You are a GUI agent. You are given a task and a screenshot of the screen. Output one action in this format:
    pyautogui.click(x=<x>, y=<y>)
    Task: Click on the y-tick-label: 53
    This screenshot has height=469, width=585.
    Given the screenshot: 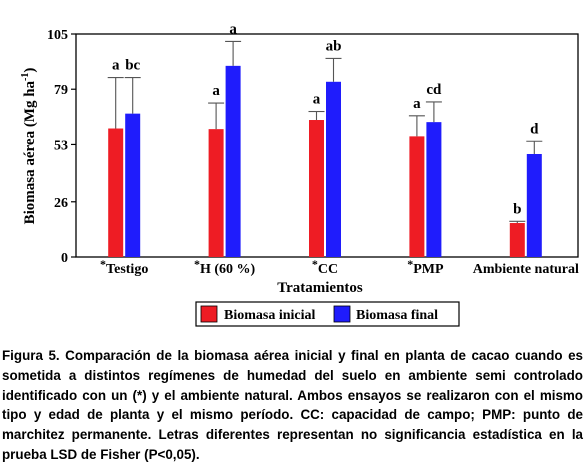 What is the action you would take?
    pyautogui.click(x=61, y=145)
    